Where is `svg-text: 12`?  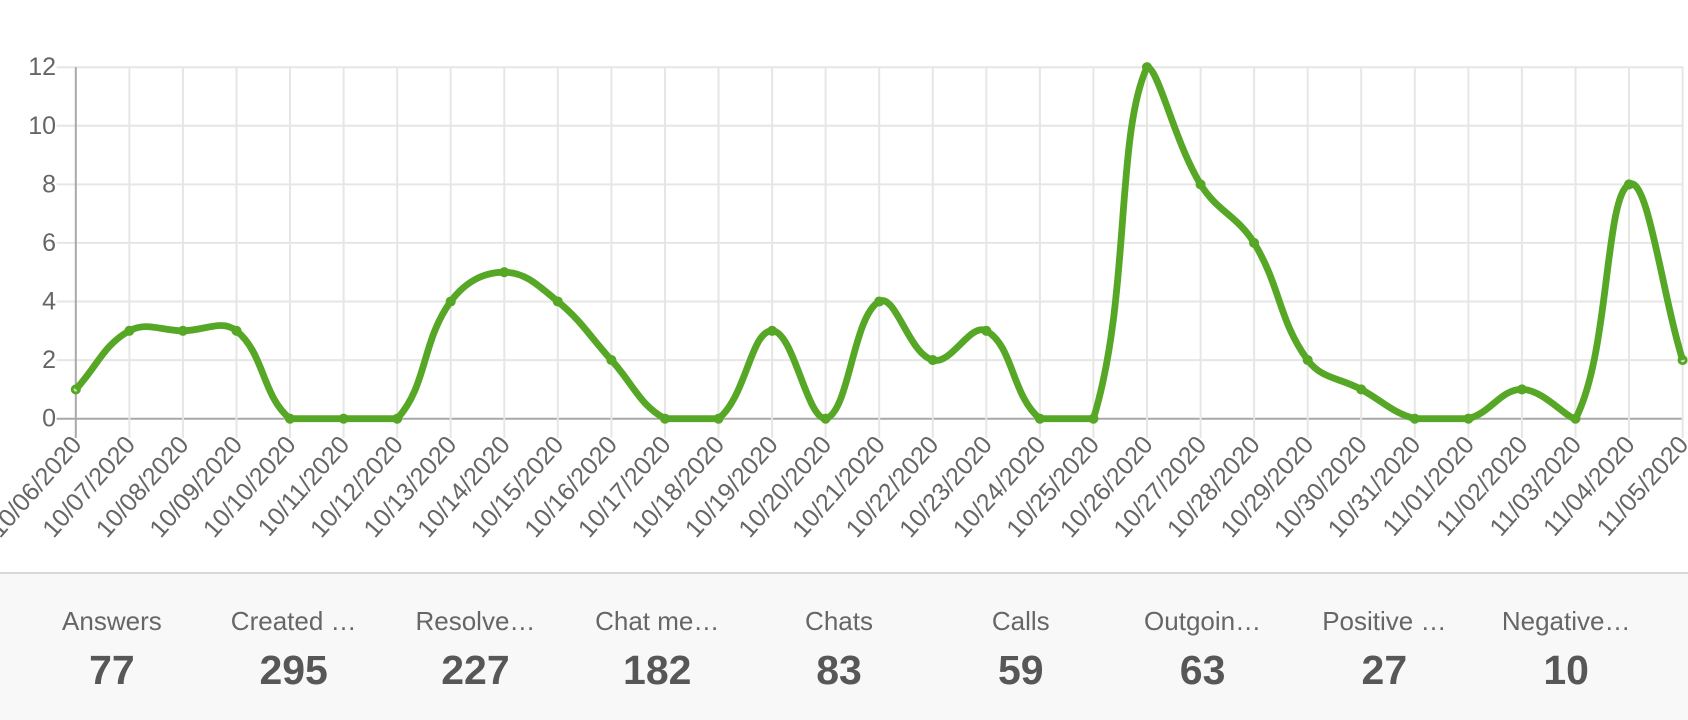
svg-text: 12 is located at coordinates (42, 67).